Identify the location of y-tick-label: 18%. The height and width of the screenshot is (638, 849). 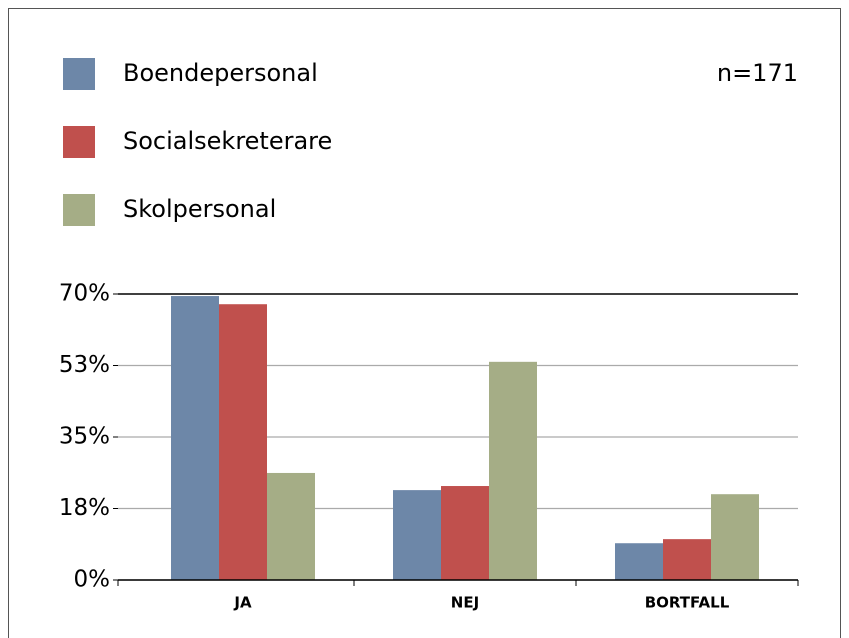
(84, 508).